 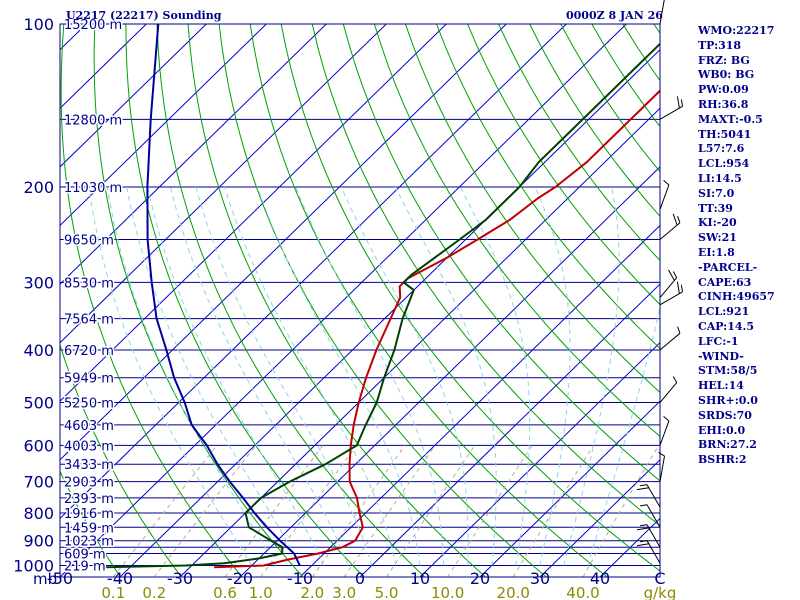 What do you see at coordinates (89, 351) in the screenshot?
I see `height-label: 6720 m` at bounding box center [89, 351].